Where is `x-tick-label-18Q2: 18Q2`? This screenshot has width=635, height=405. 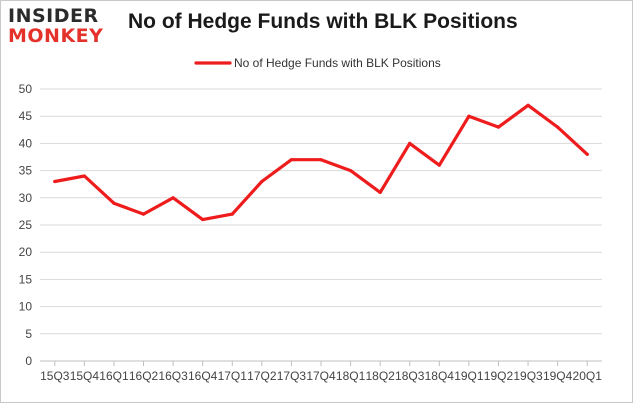 x-tick-label-18Q2: 18Q2 is located at coordinates (380, 376).